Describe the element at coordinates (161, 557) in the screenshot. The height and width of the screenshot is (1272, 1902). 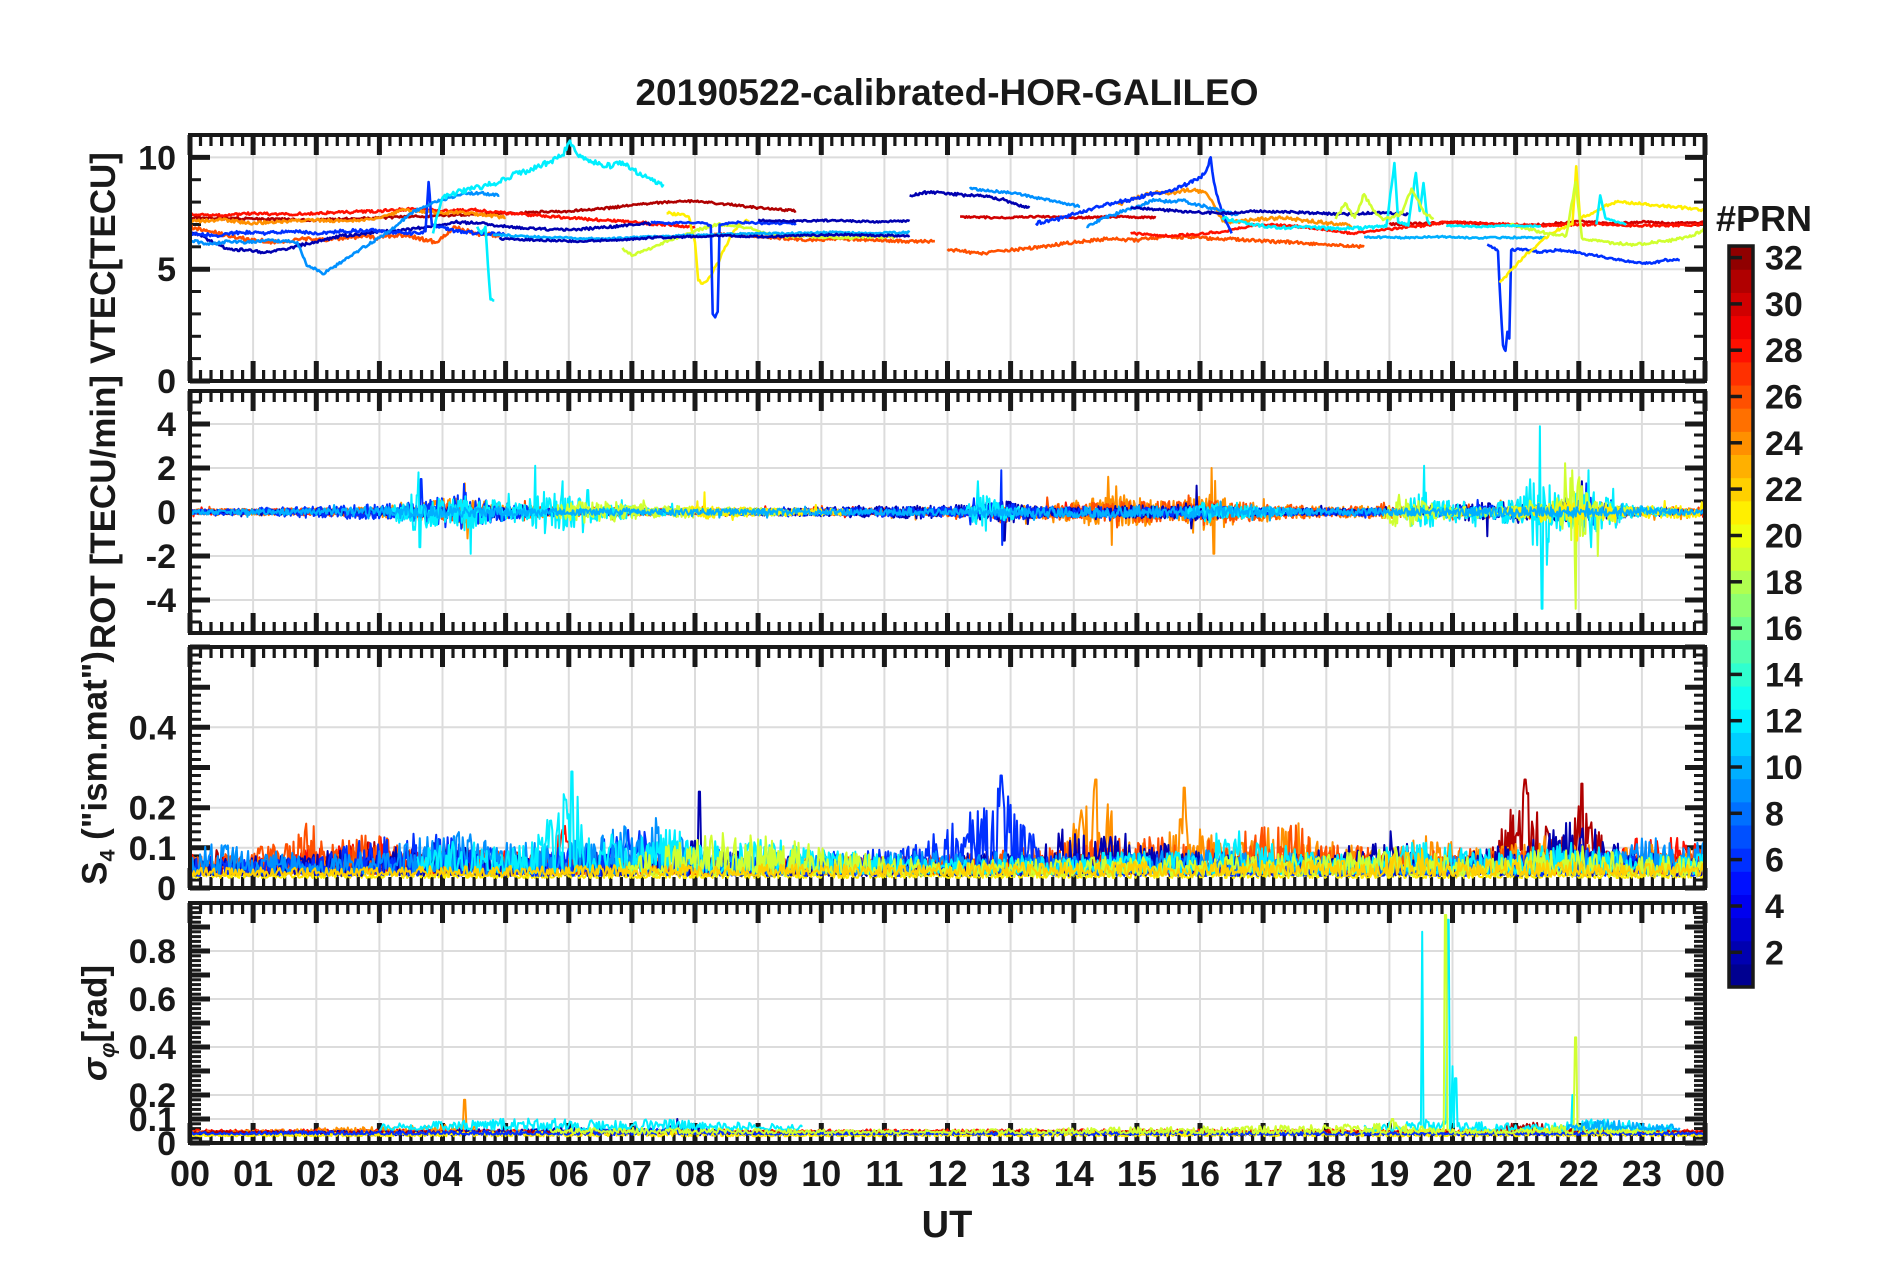
I see `y-tick-label: -2` at that location.